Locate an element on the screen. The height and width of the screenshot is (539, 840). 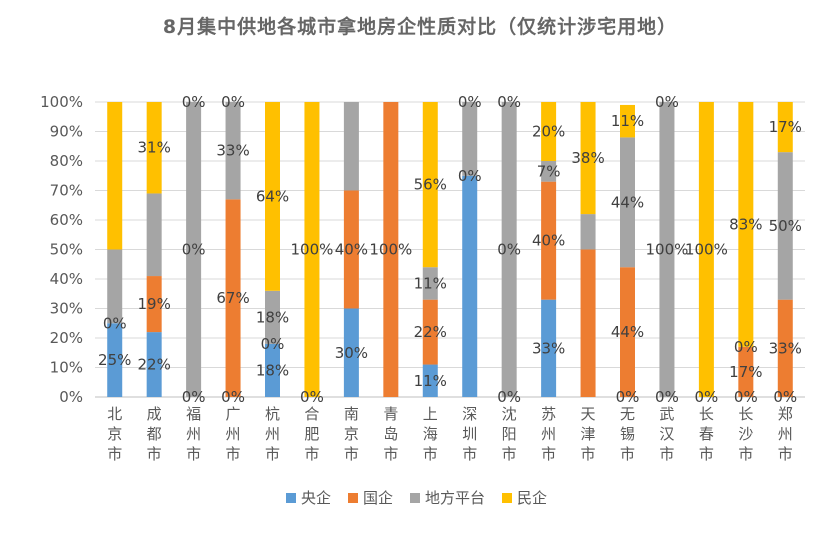
legend-label: 国企 is located at coordinates (378, 498).